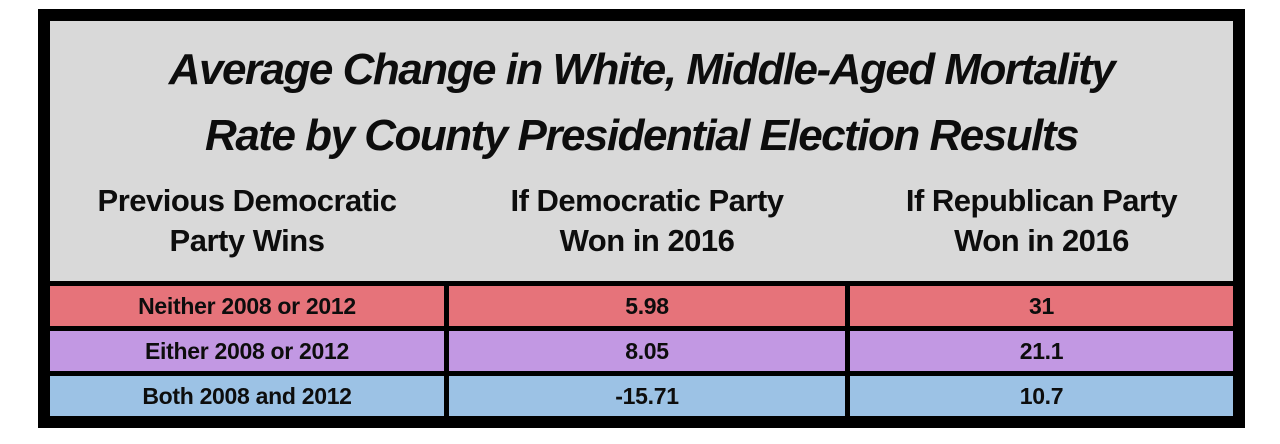 The height and width of the screenshot is (444, 1280). Describe the element at coordinates (1041, 306) in the screenshot. I see `row-neither-rep-value: 31` at that location.